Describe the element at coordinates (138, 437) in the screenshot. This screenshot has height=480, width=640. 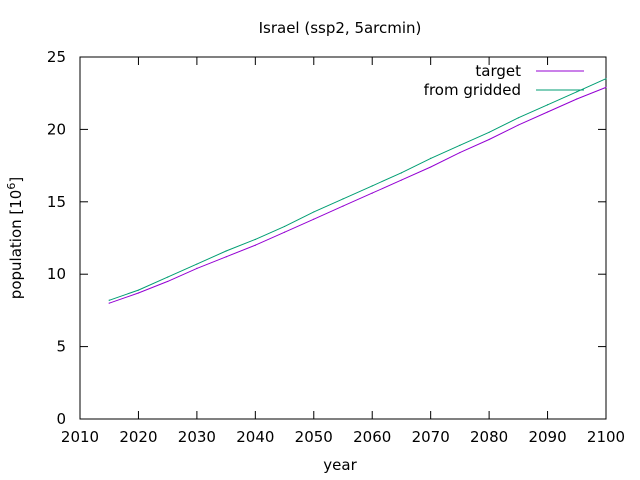
I see `x-tick-label: 2020` at that location.